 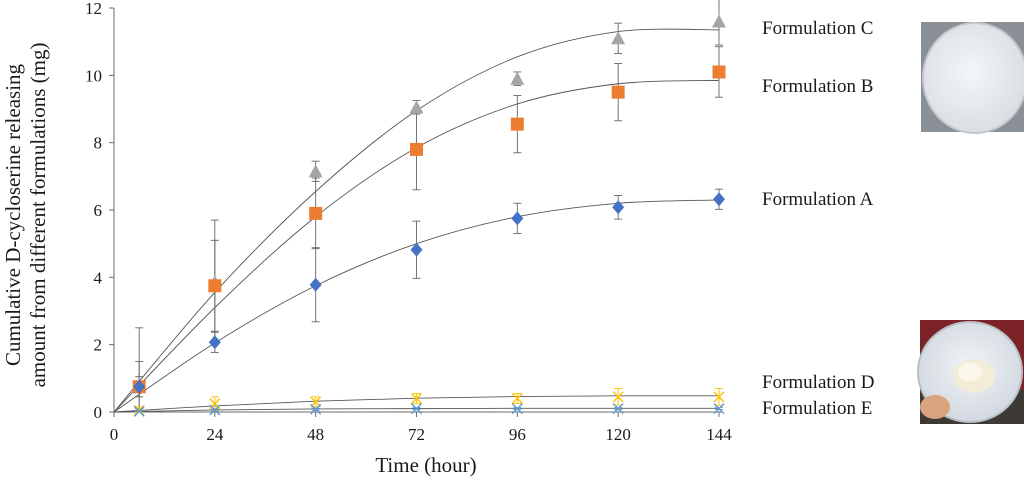 What do you see at coordinates (970, 372) in the screenshot?
I see `formulation-e-photo` at bounding box center [970, 372].